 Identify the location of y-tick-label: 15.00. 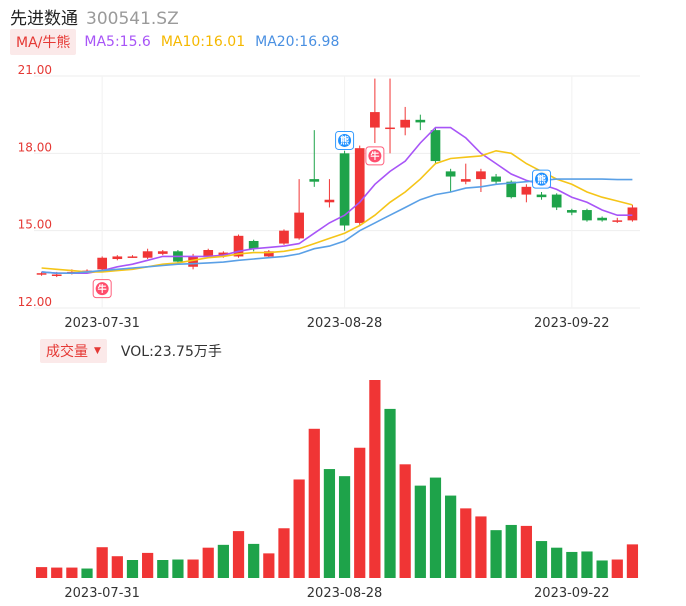
(35, 225).